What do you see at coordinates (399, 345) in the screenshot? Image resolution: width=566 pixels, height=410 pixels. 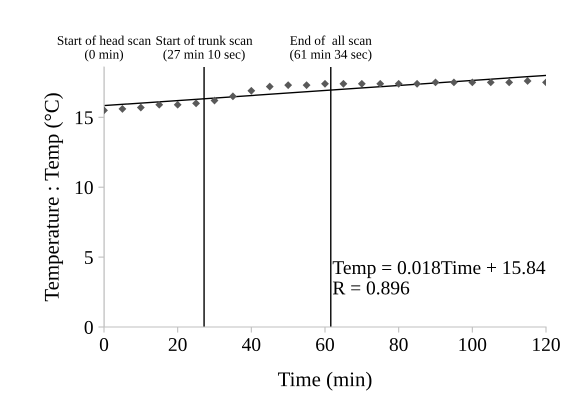 I see `x-tick-label: 80` at bounding box center [399, 345].